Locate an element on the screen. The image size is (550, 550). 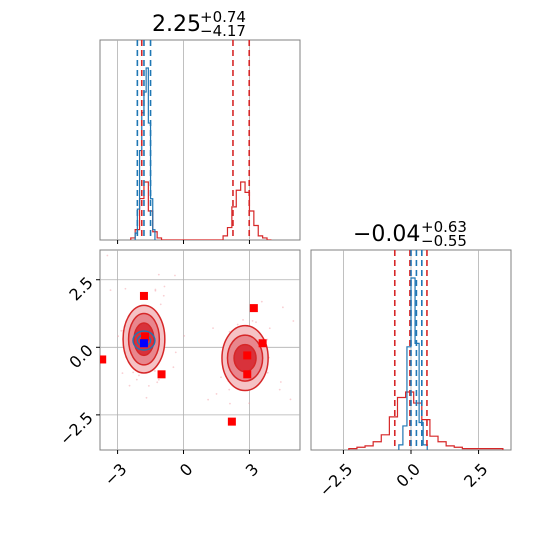
param2-minus: −0.55 is located at coordinates (444, 241).